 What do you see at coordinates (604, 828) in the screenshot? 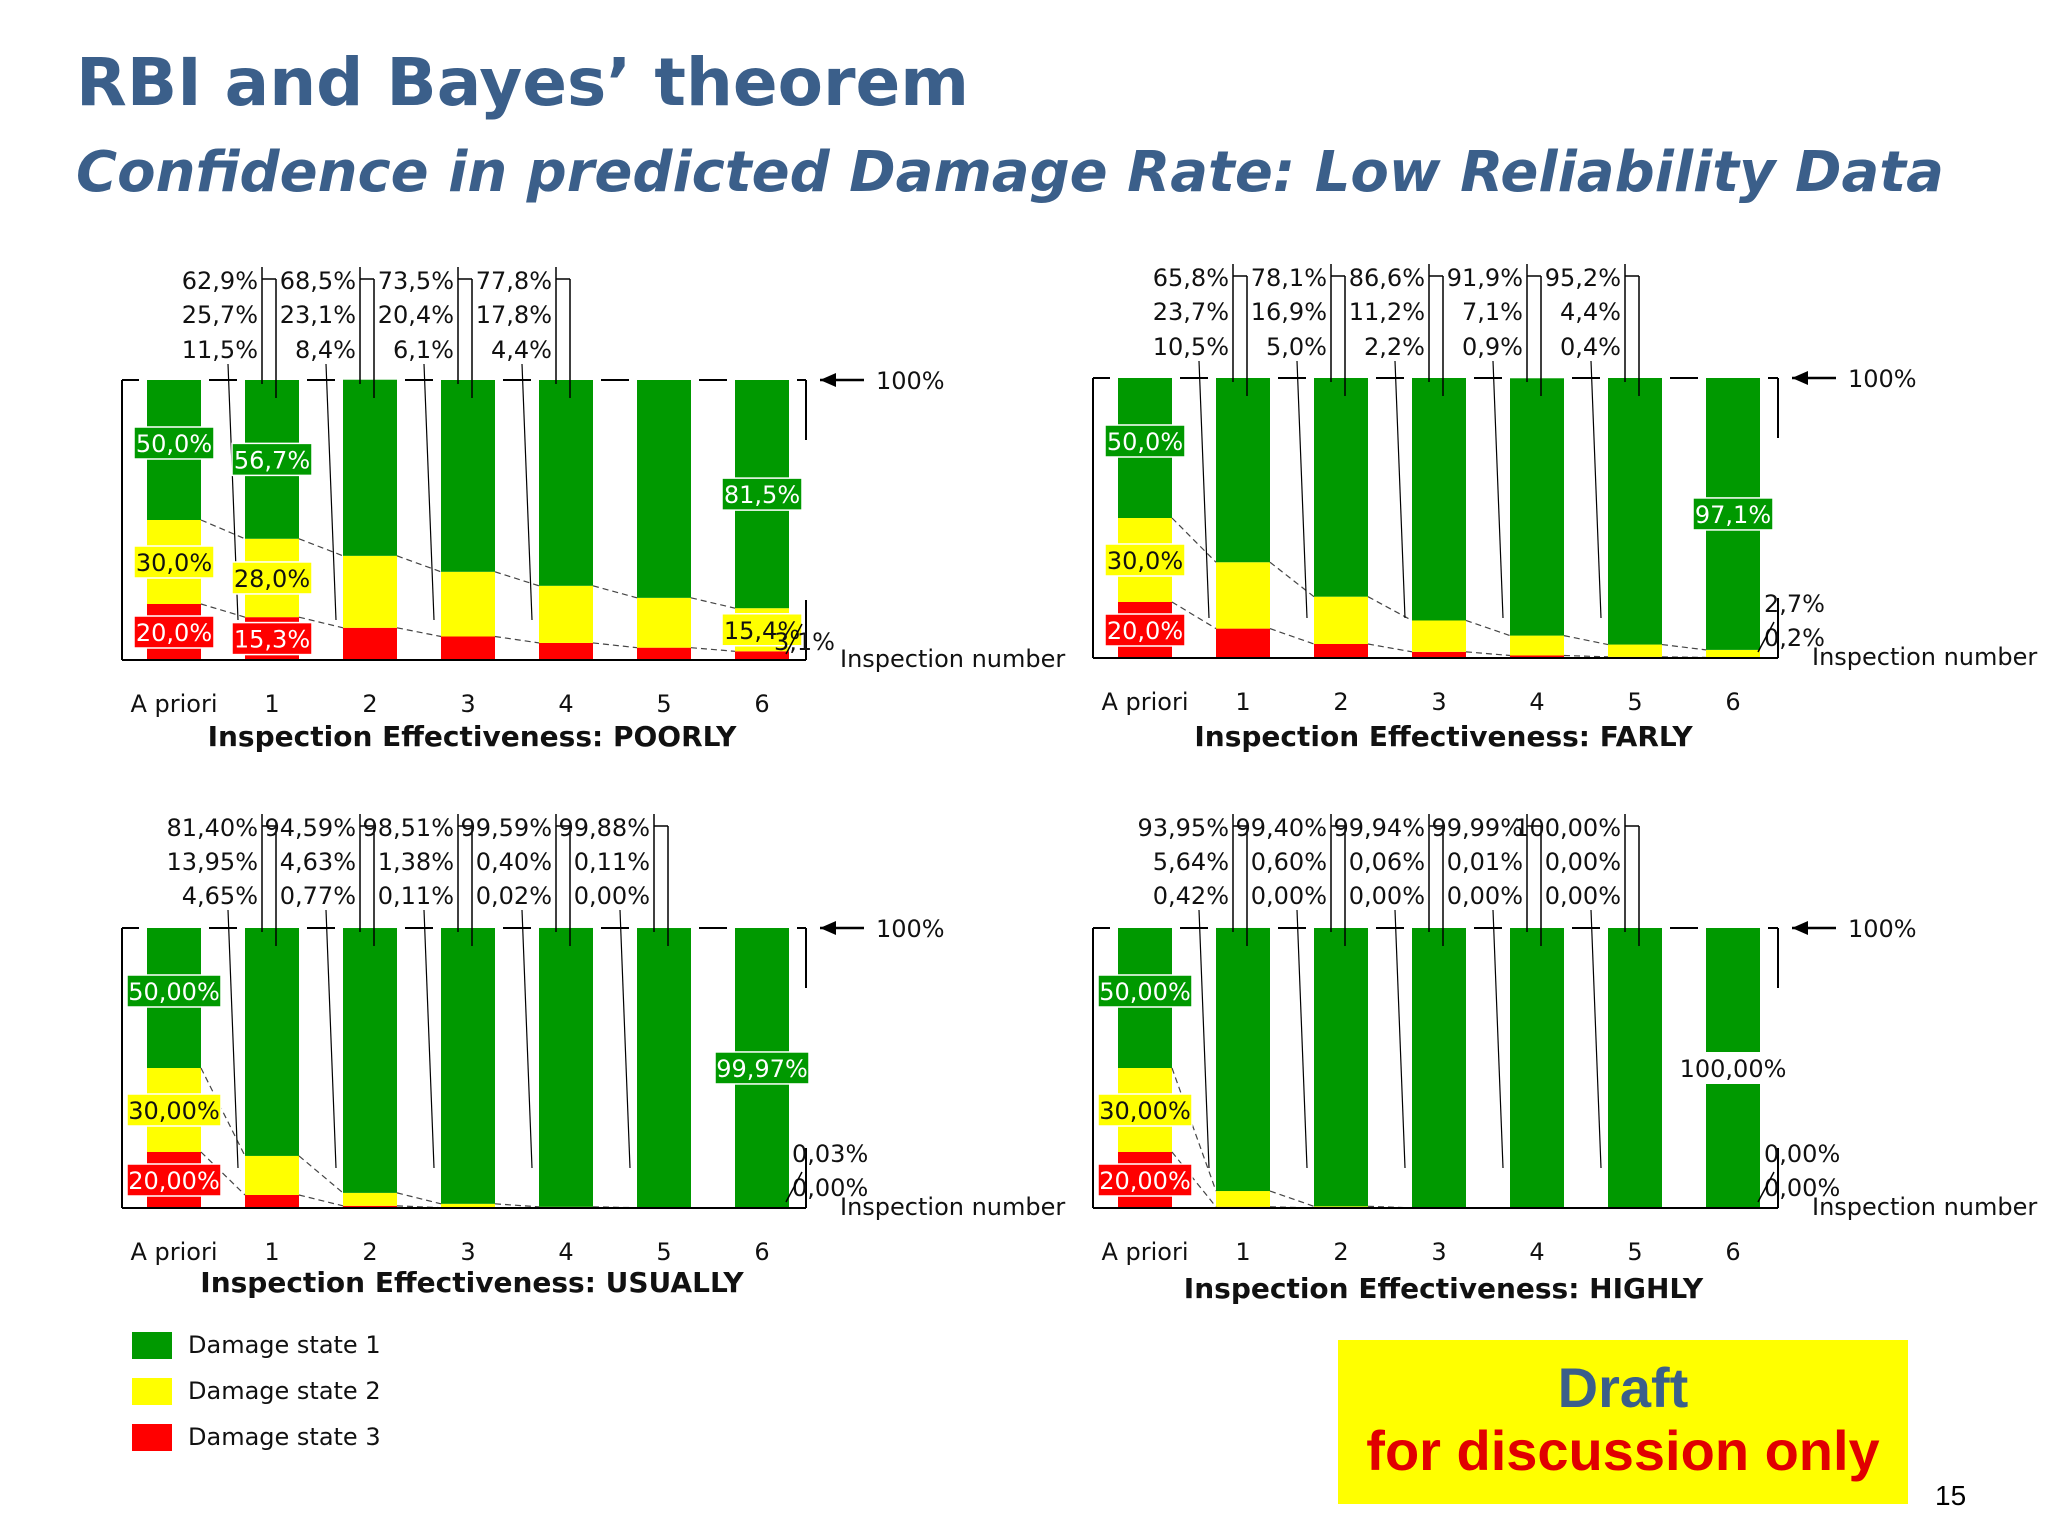
I see `bar-top-label: 99,88%` at bounding box center [604, 828].